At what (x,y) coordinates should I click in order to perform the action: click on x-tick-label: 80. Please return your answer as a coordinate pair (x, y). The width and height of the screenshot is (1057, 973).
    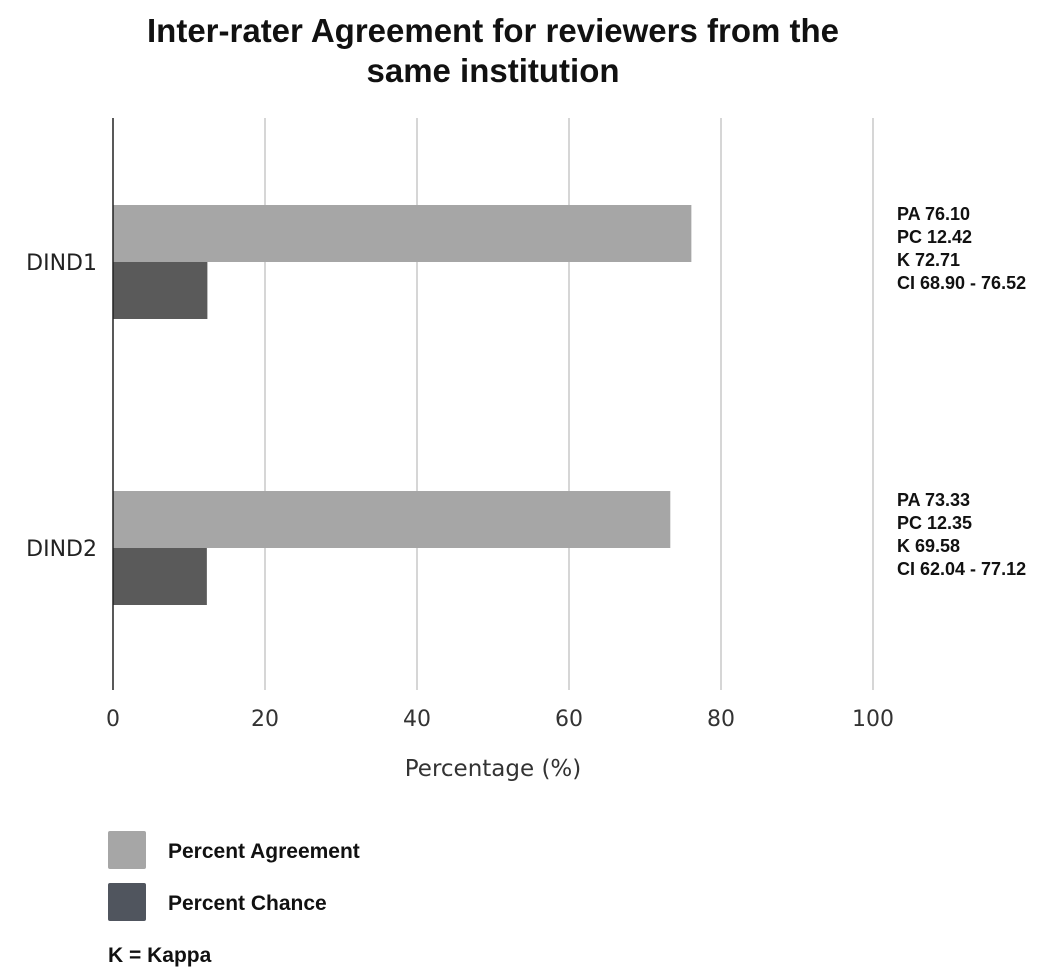
    Looking at the image, I should click on (721, 719).